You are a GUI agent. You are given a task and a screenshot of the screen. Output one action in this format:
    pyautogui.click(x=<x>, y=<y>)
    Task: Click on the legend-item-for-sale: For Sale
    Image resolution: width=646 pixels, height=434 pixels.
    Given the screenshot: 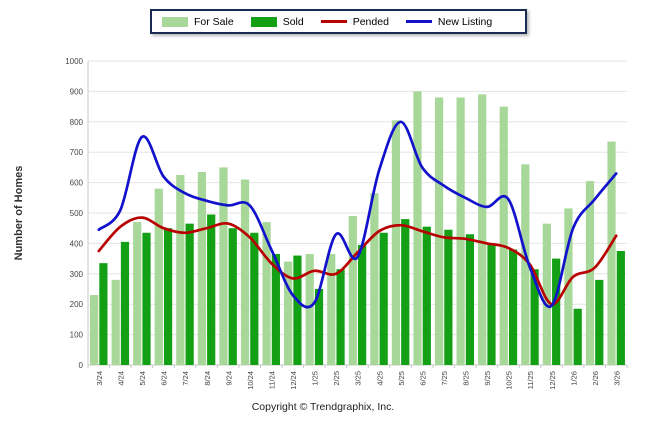 What is the action you would take?
    pyautogui.click(x=198, y=22)
    